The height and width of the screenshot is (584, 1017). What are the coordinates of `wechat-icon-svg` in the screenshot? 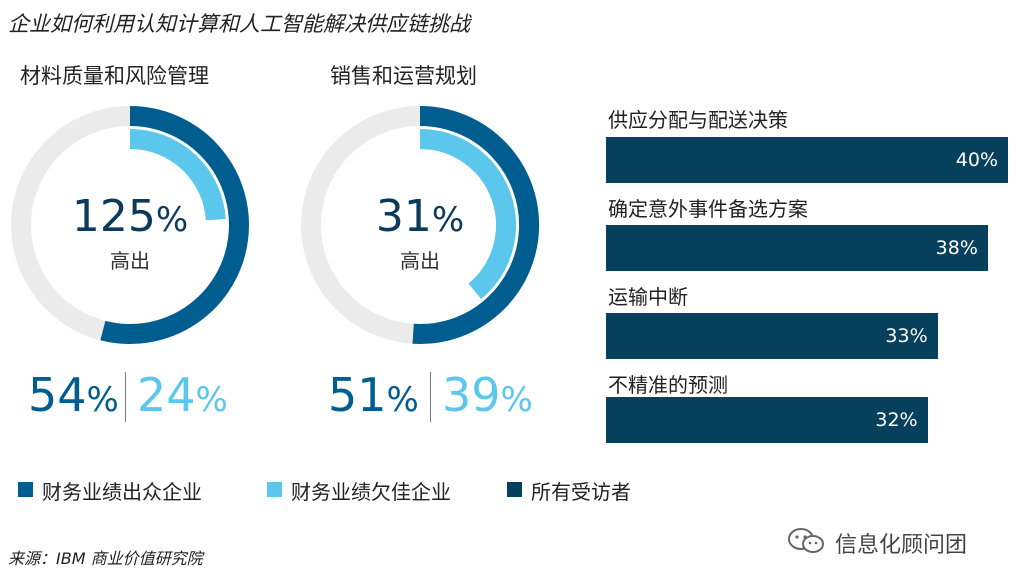 It's located at (806, 540).